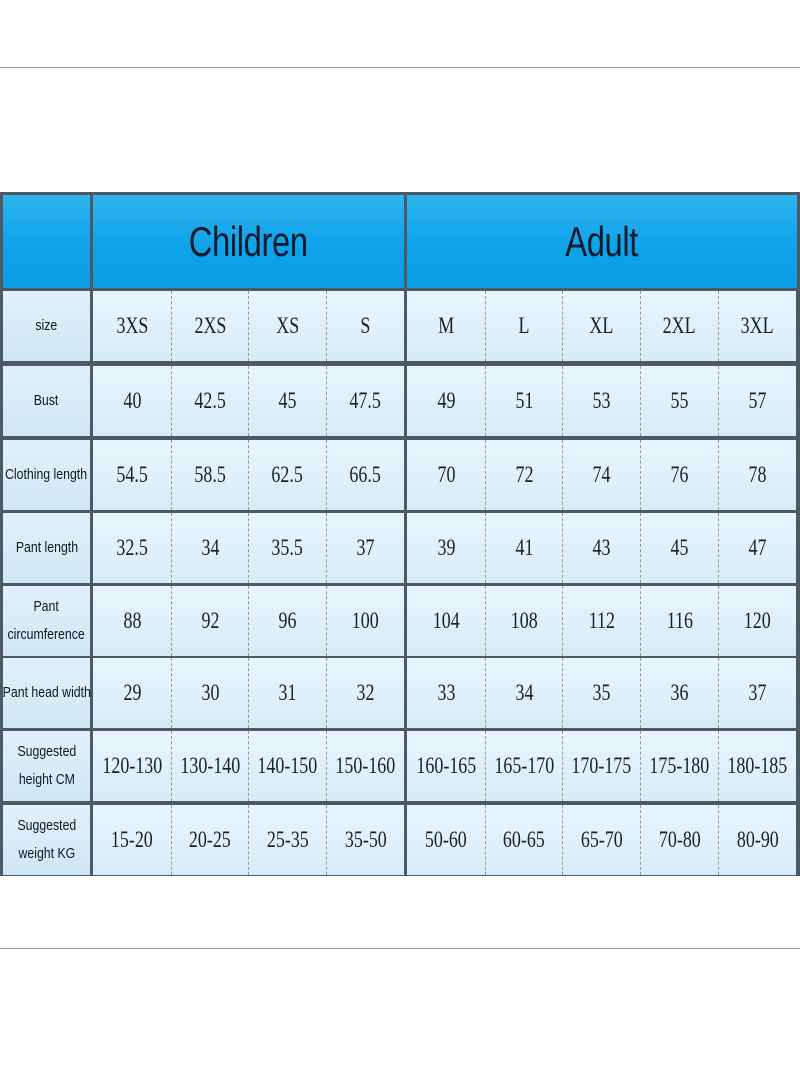 Image resolution: width=800 pixels, height=1090 pixels. What do you see at coordinates (46, 241) in the screenshot?
I see `header-corner-cell` at bounding box center [46, 241].